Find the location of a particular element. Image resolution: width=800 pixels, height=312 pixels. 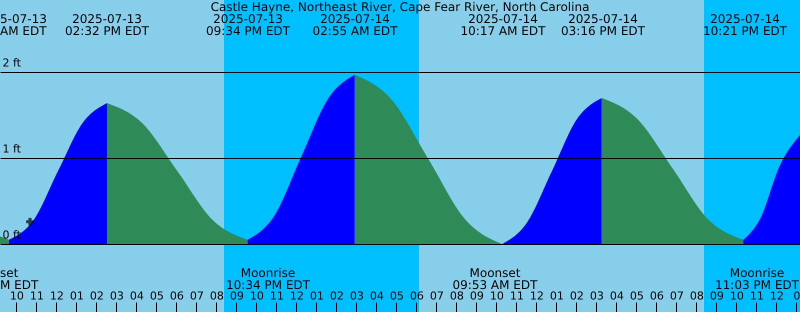

y-tick-label: 0 ft is located at coordinates (12, 235).